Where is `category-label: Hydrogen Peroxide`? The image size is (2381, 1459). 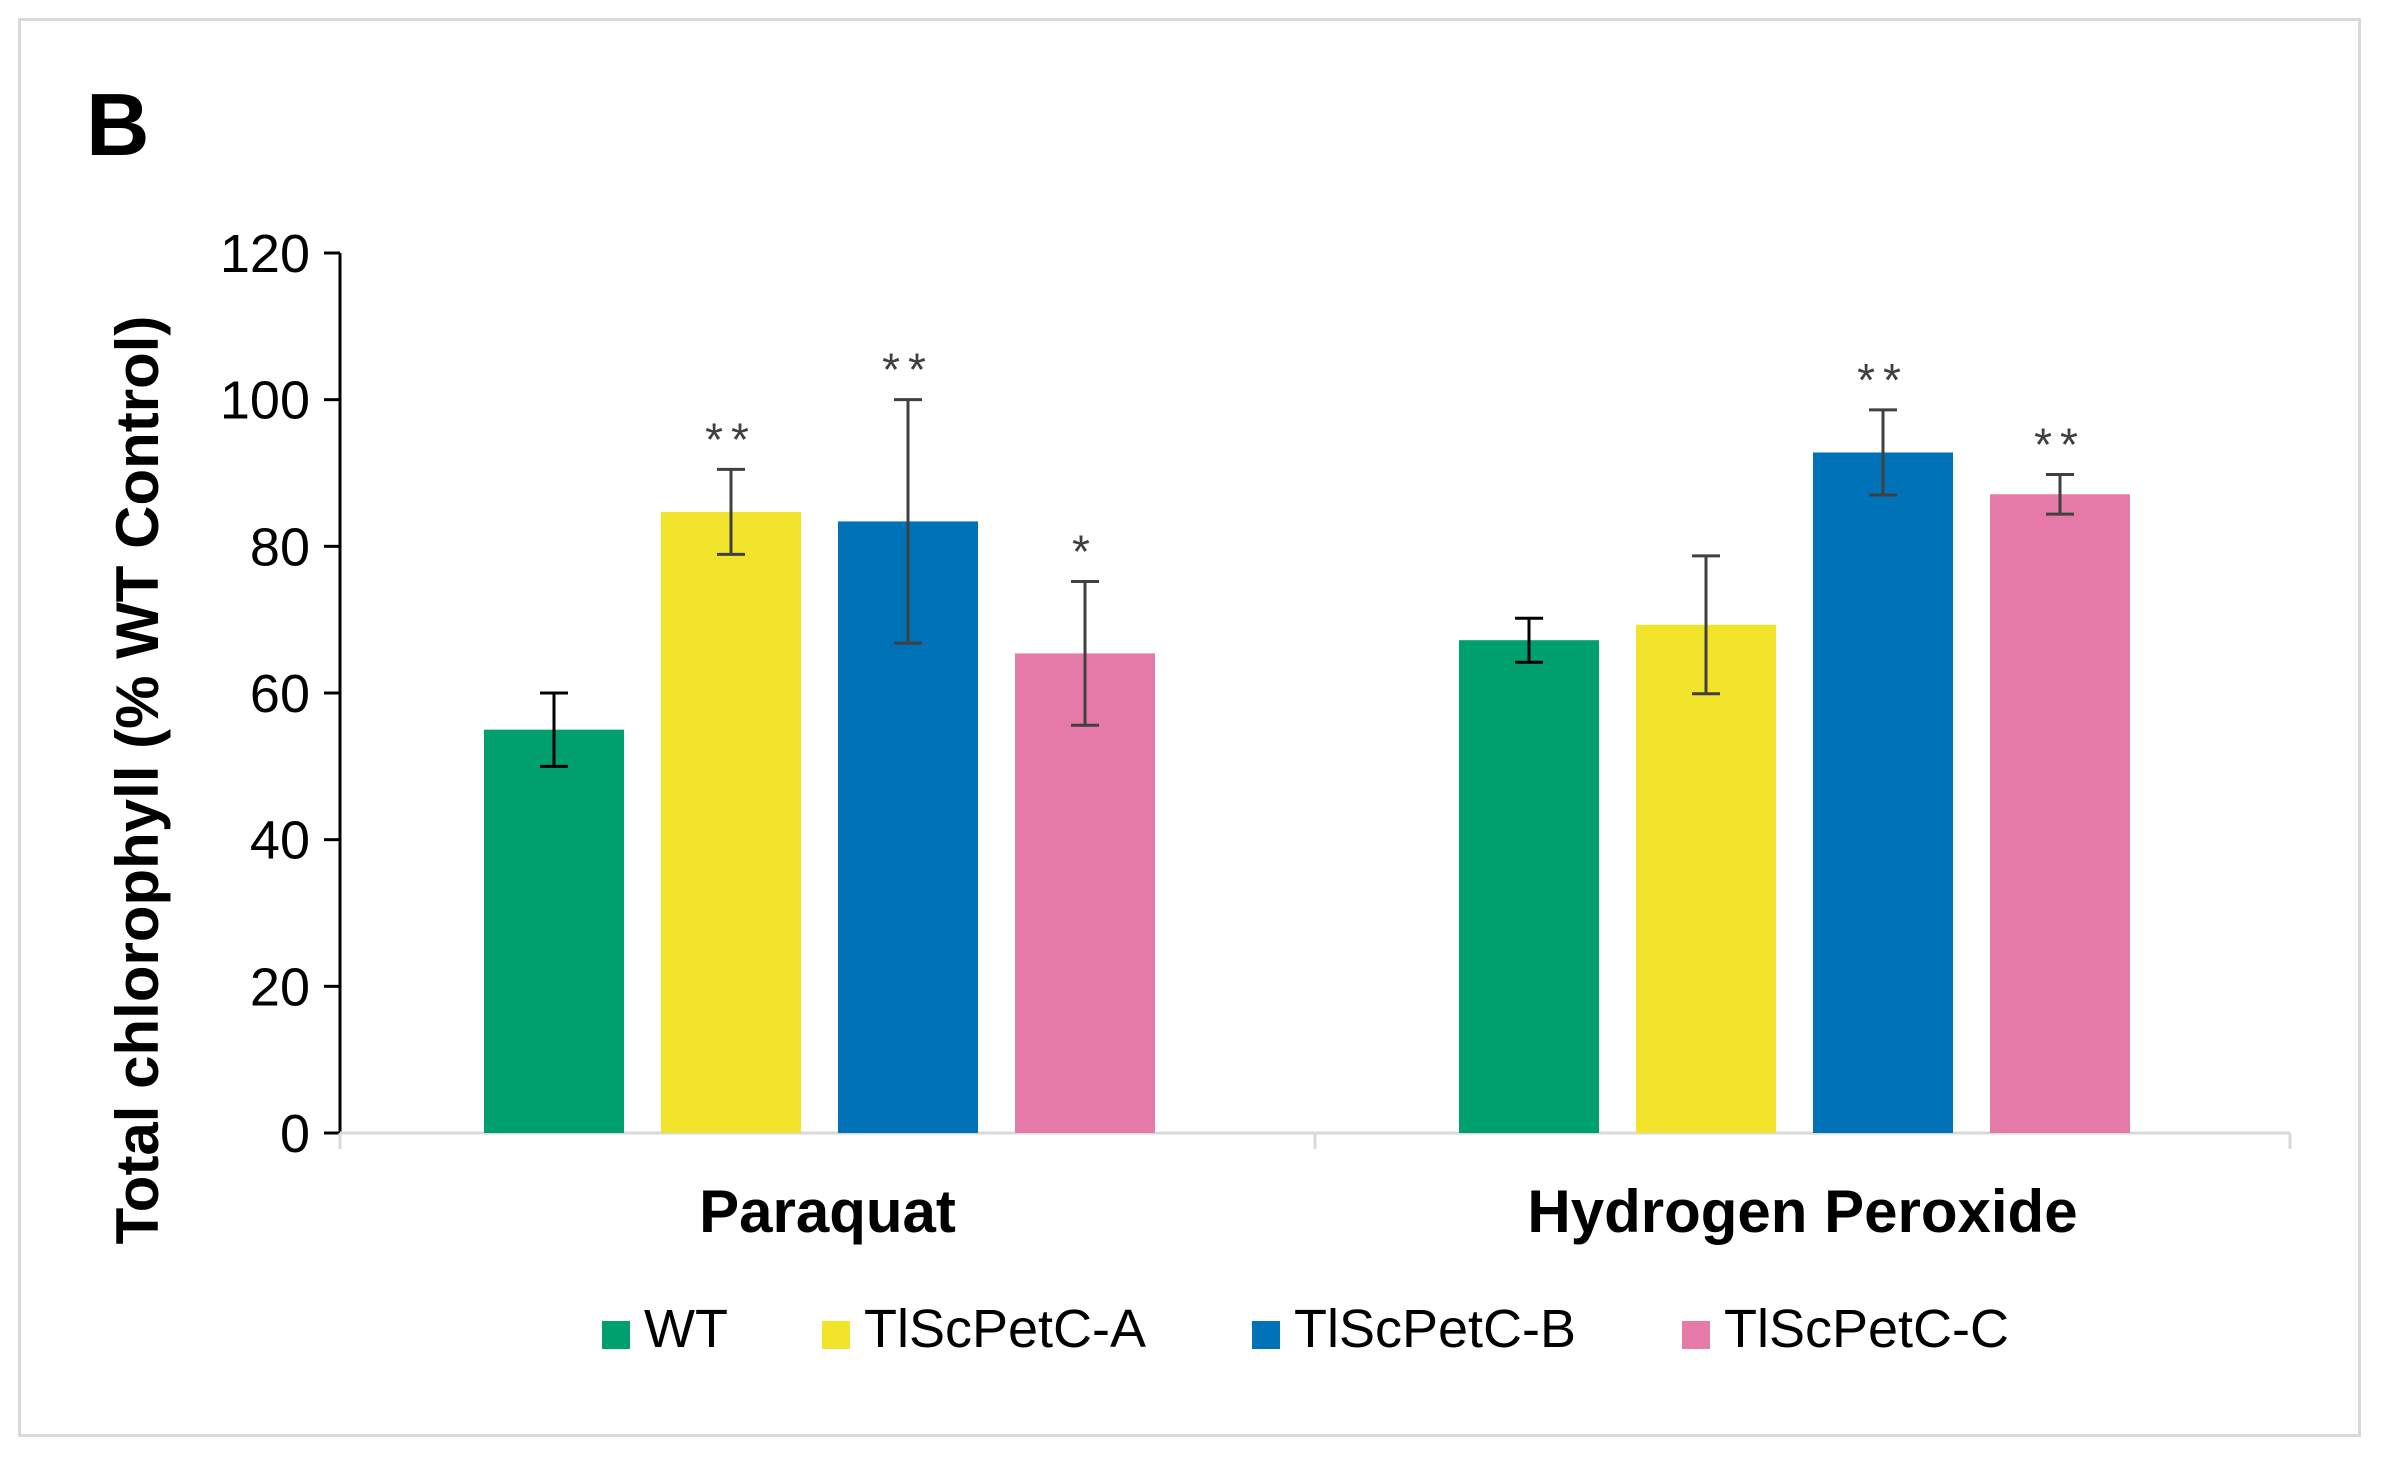 category-label: Hydrogen Peroxide is located at coordinates (1802, 1211).